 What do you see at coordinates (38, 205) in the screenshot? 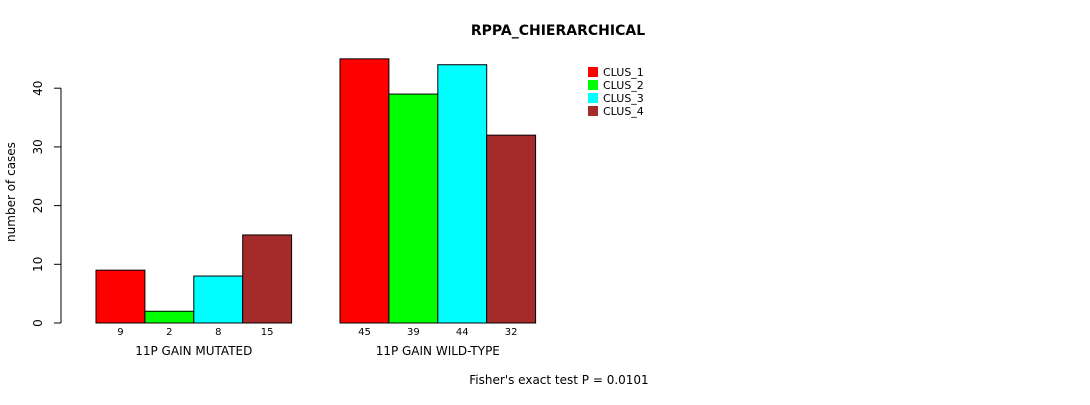
I see `y-tick-label: 20` at bounding box center [38, 205].